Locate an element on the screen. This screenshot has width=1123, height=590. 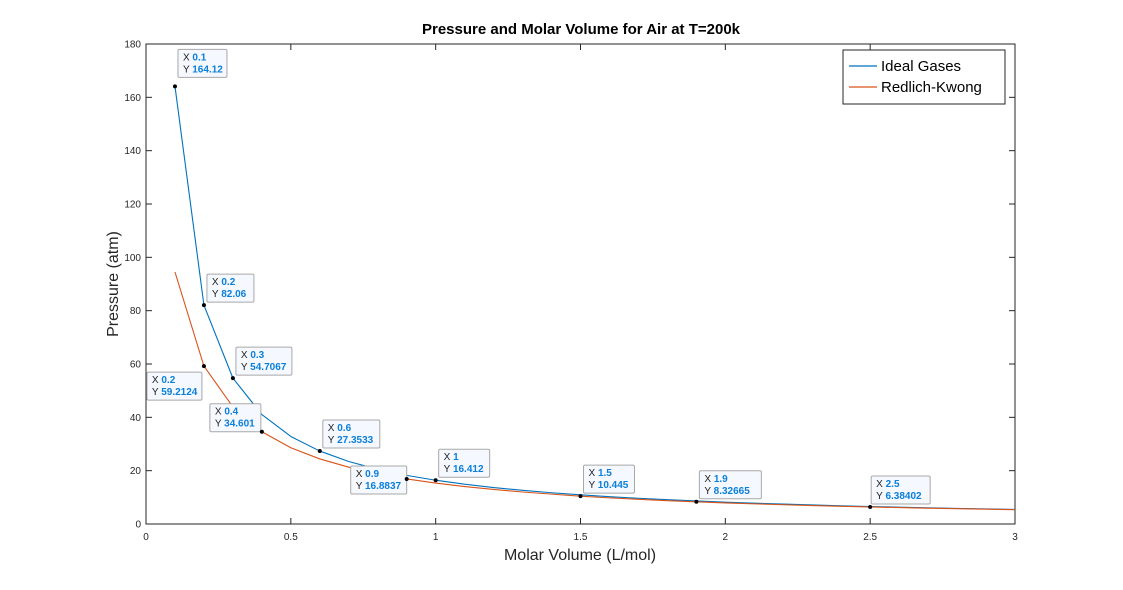
datatip-y: Y 164.12 is located at coordinates (203, 69).